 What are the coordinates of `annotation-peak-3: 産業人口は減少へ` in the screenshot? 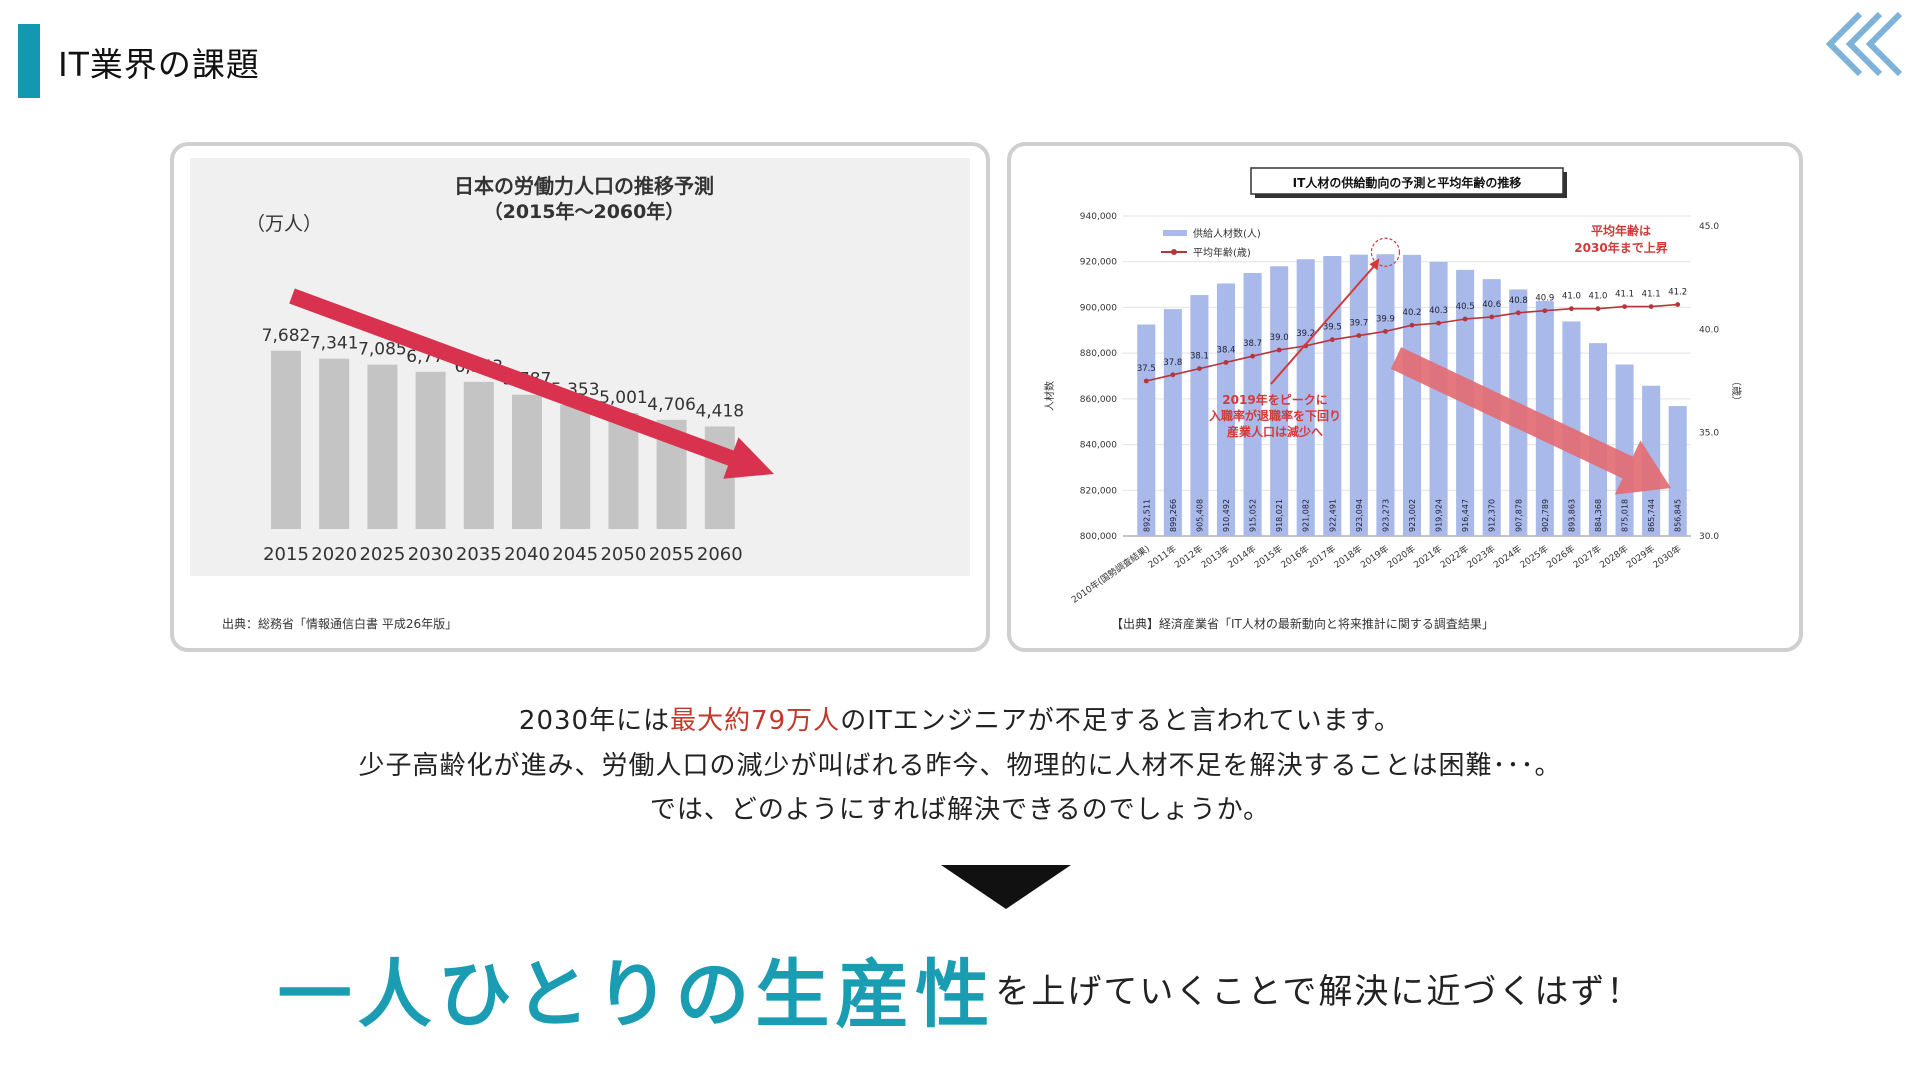 It's located at (1275, 431).